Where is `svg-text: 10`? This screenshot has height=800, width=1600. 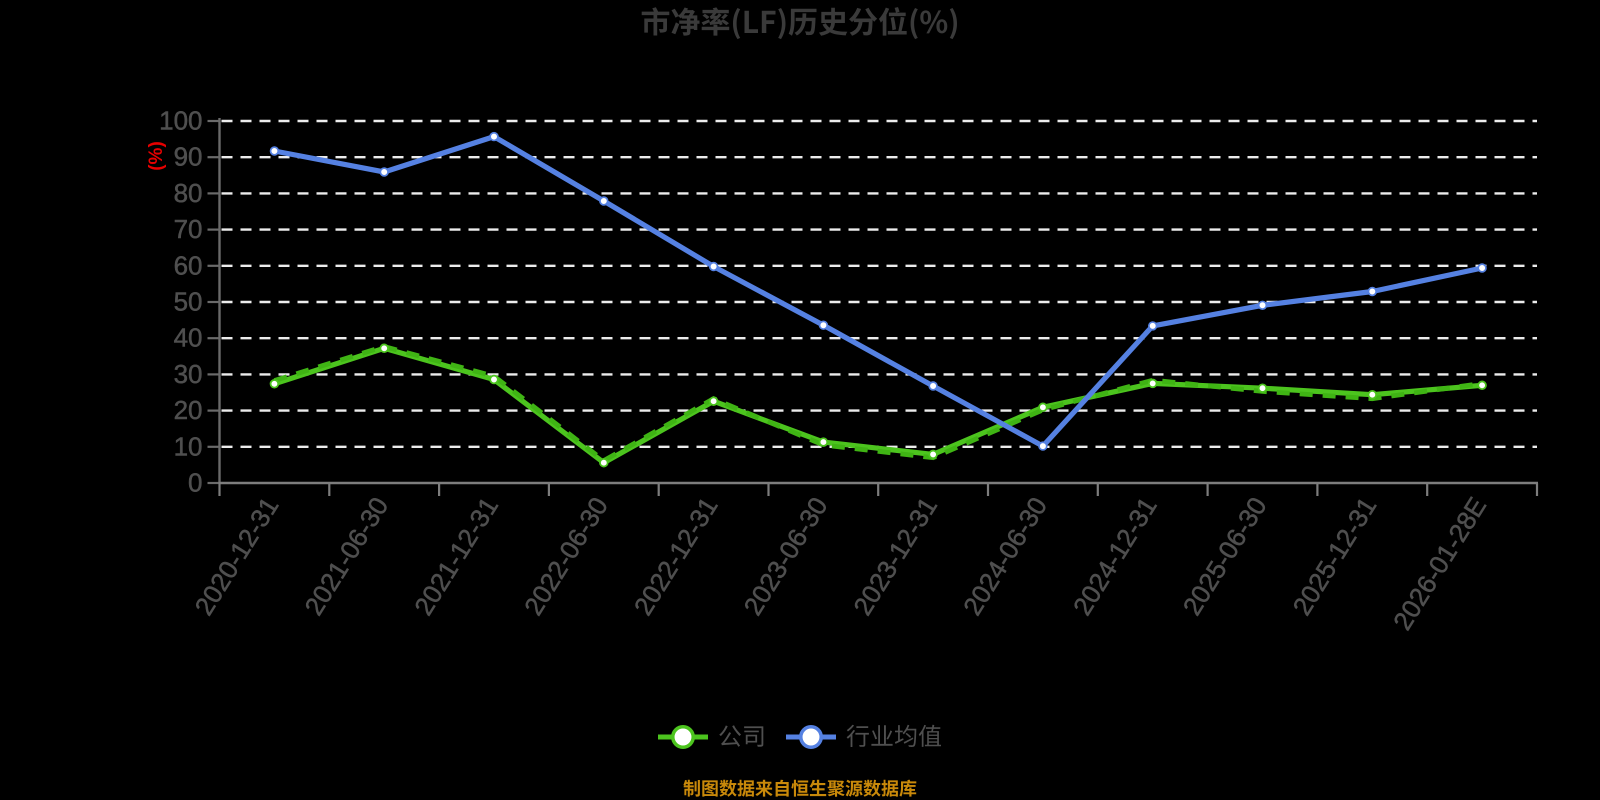
svg-text: 10 is located at coordinates (188, 446).